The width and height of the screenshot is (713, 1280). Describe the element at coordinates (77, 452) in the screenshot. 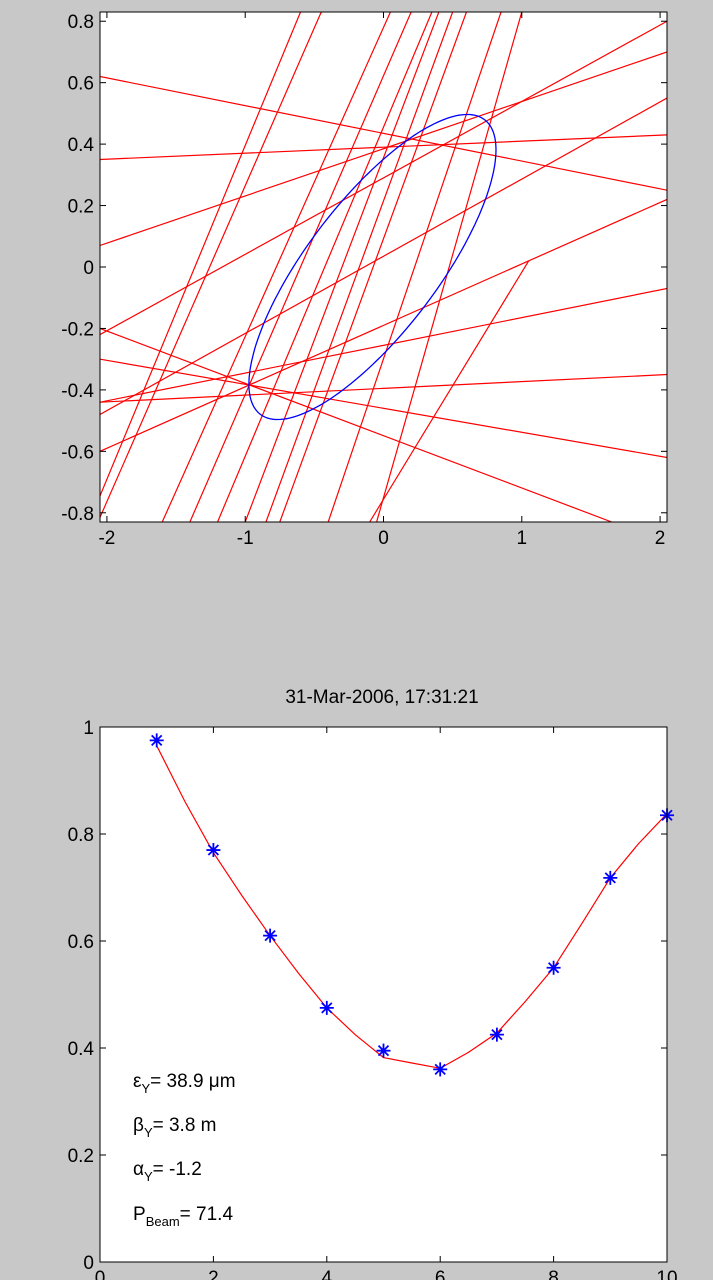

I see `y-tick-label: -0.6` at that location.